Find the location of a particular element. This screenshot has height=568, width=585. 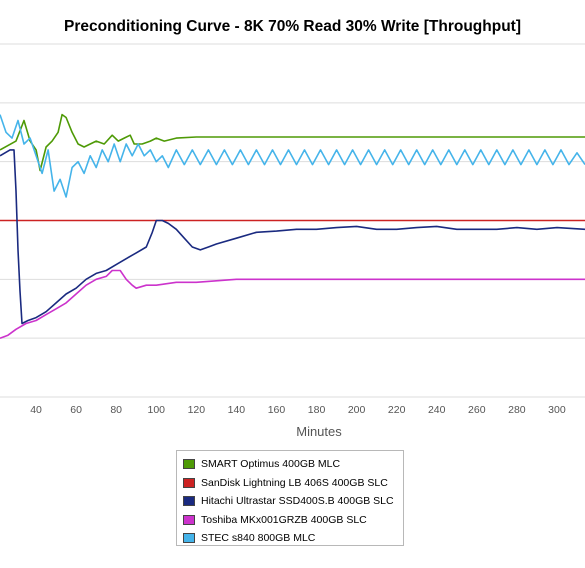

legend-item: Toshiba MKx001GRZB 400GB SLC is located at coordinates (293, 520).